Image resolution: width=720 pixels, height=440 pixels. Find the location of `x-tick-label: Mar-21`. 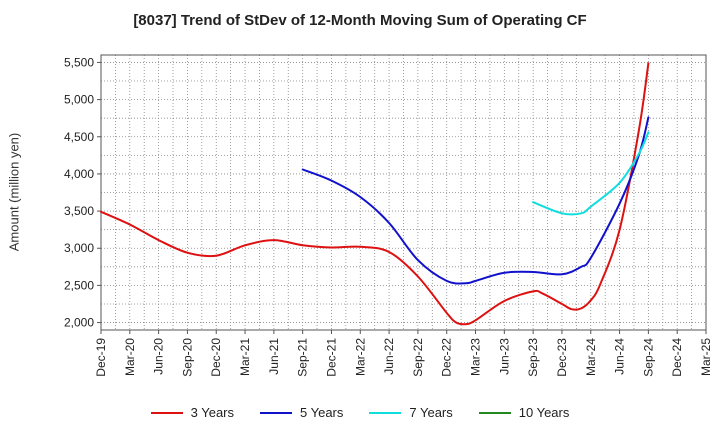

x-tick-label: Mar-21 is located at coordinates (245, 357).